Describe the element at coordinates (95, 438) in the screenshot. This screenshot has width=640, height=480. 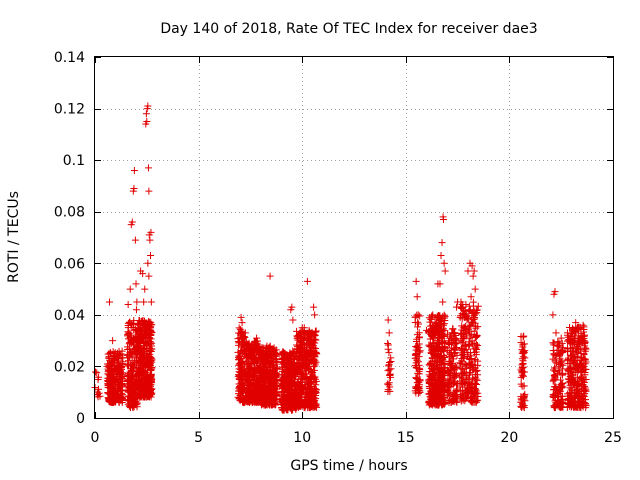
I see `x-tick-label: 0` at that location.